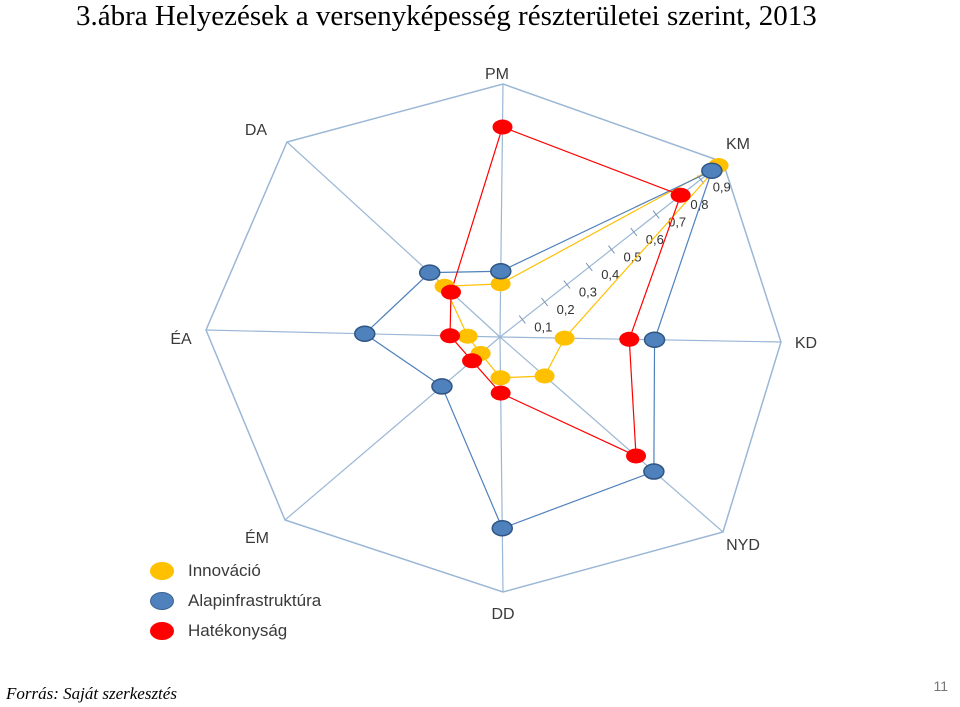 This screenshot has width=960, height=707. What do you see at coordinates (806, 343) in the screenshot?
I see `axis-label: KD` at bounding box center [806, 343].